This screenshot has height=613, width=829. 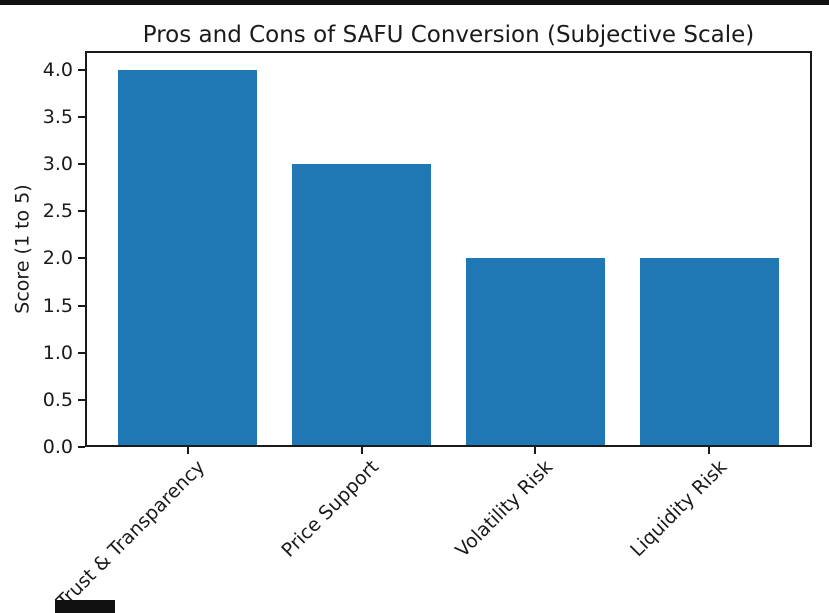 I want to click on y-tick-label: 0.5, so click(x=57, y=399).